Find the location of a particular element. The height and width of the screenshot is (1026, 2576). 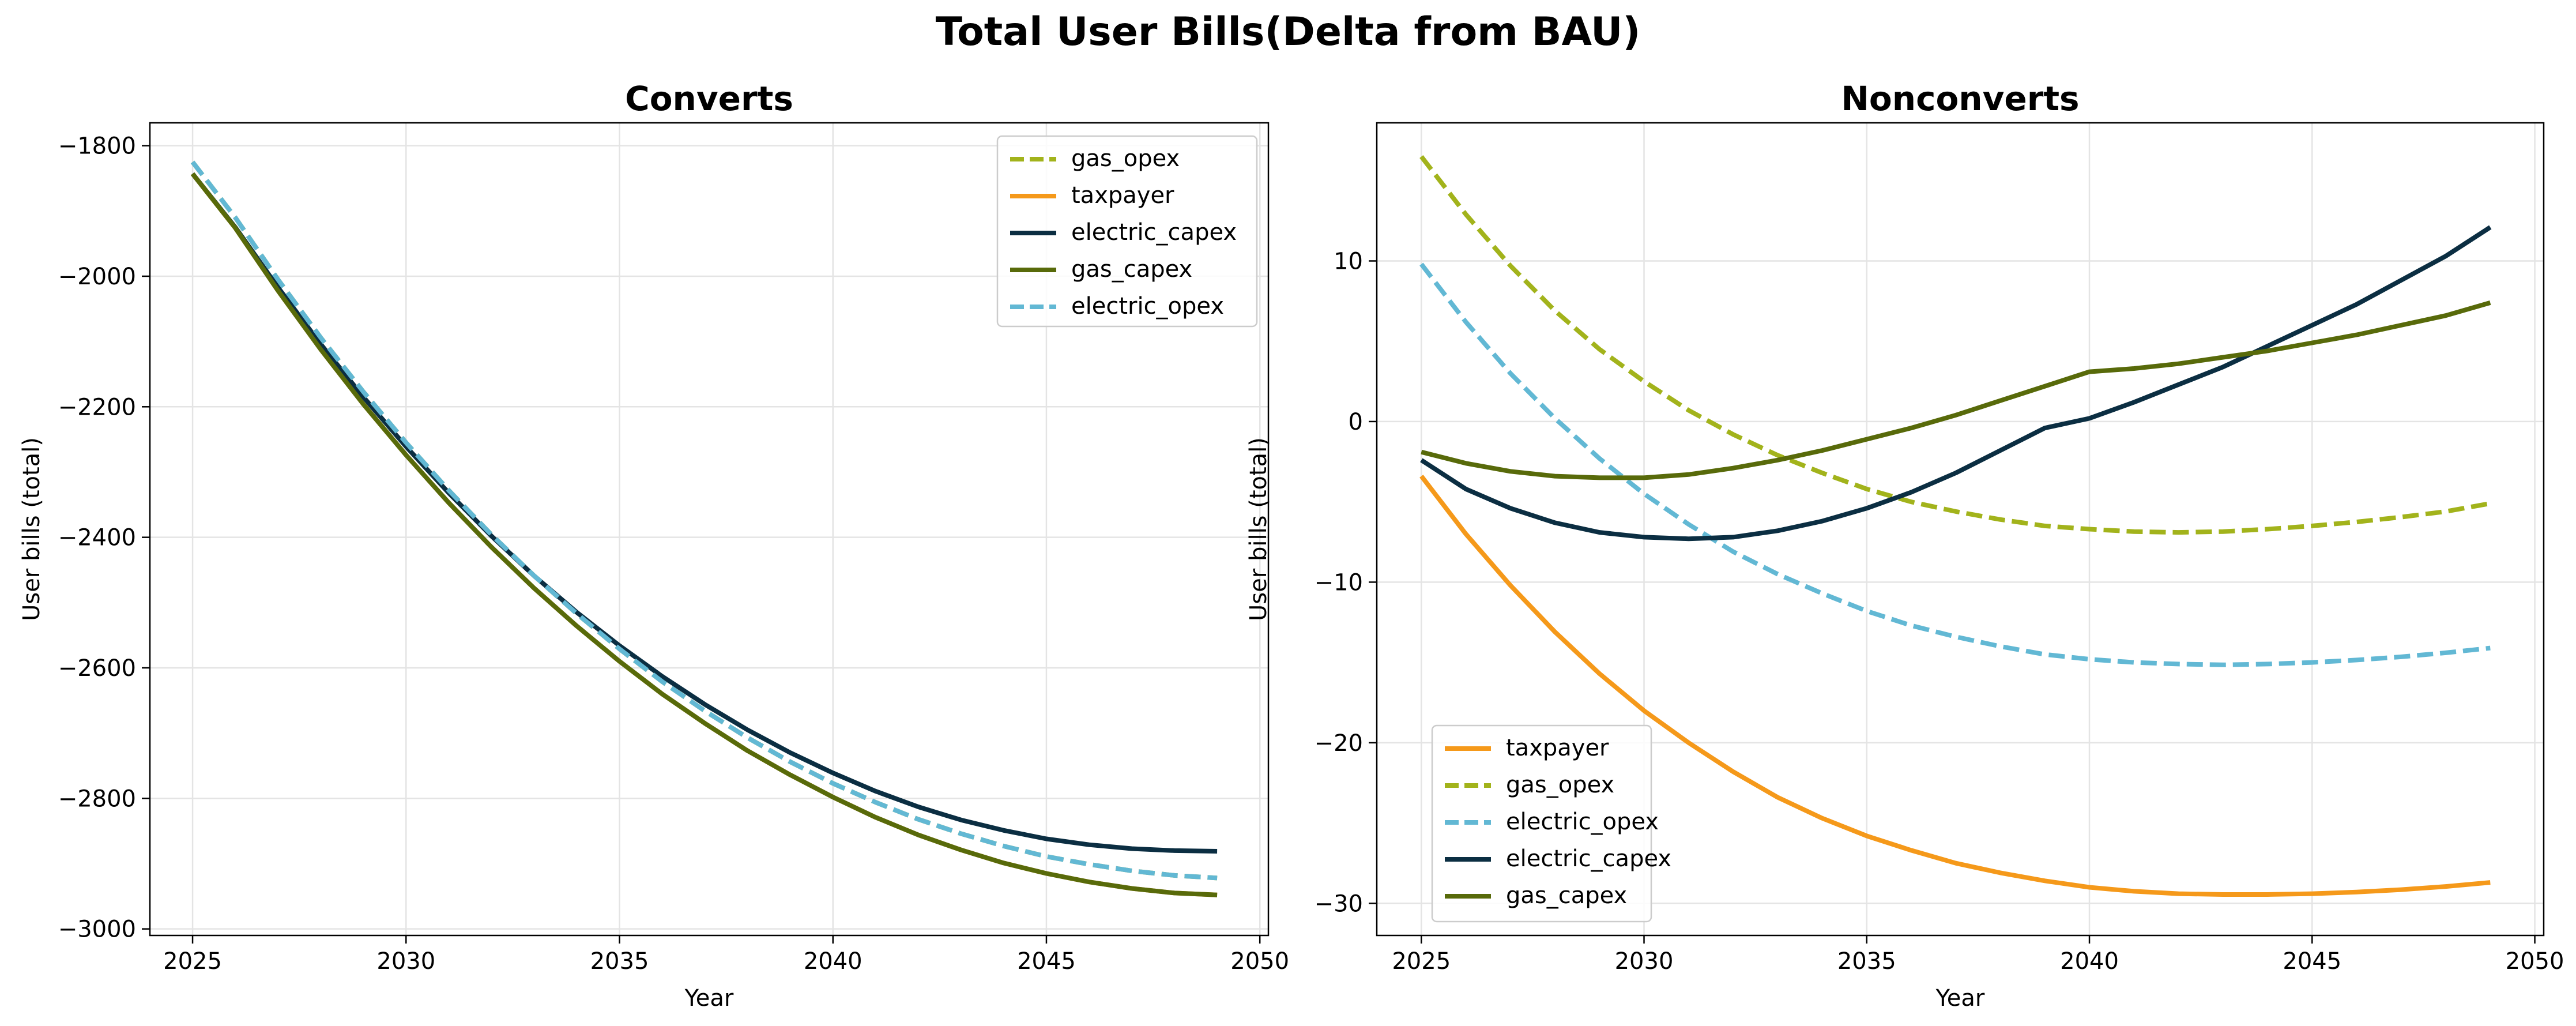

y-tick-label: −2400 is located at coordinates (97, 538).